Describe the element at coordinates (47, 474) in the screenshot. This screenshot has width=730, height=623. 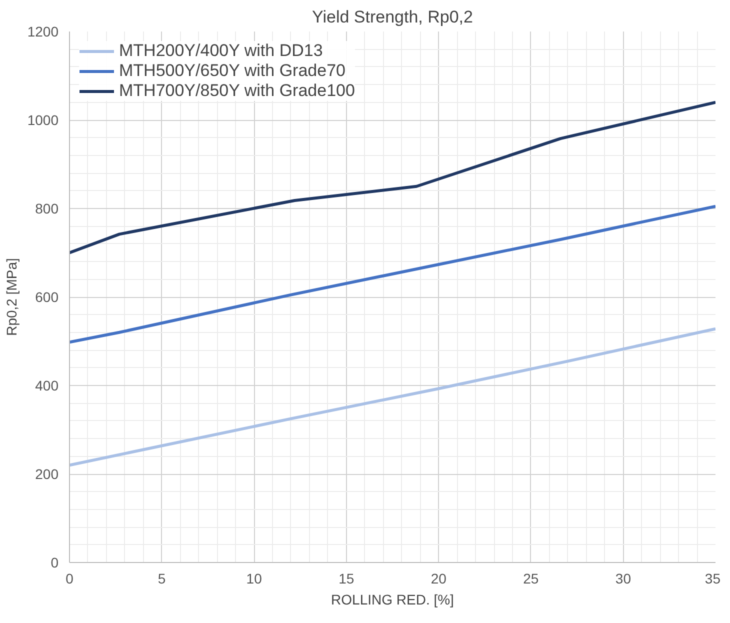
I see `y-tick-label: 200` at that location.